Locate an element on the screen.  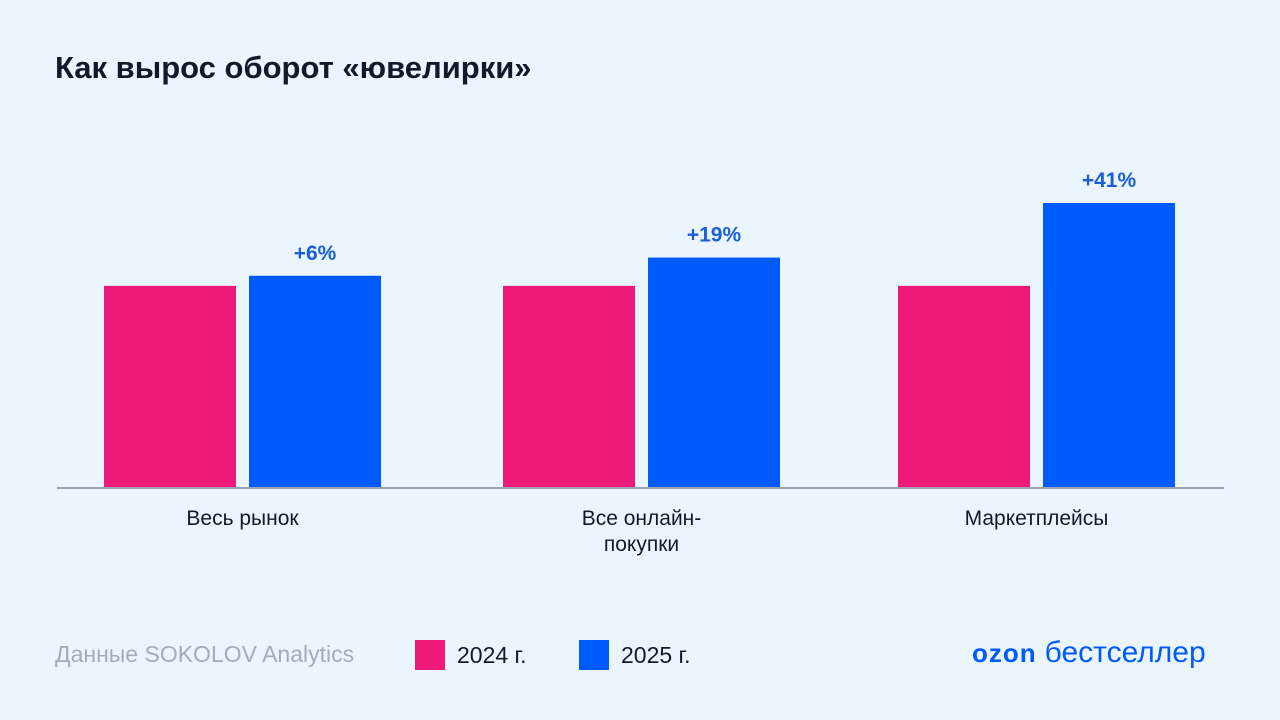
legend-item-2024: 2024 г. is located at coordinates (471, 655).